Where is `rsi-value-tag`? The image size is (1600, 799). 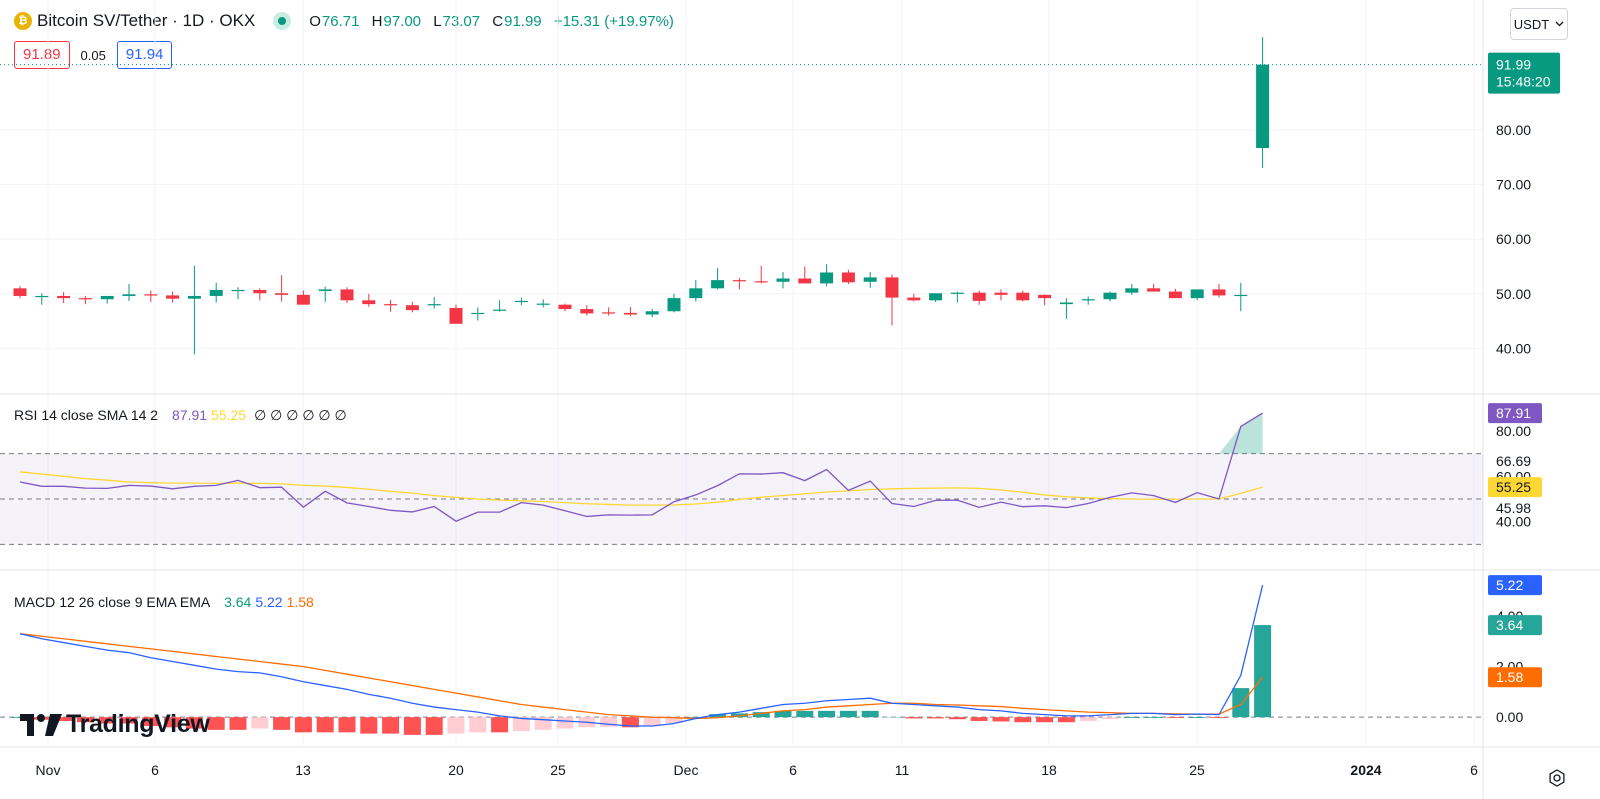 rsi-value-tag is located at coordinates (1515, 413).